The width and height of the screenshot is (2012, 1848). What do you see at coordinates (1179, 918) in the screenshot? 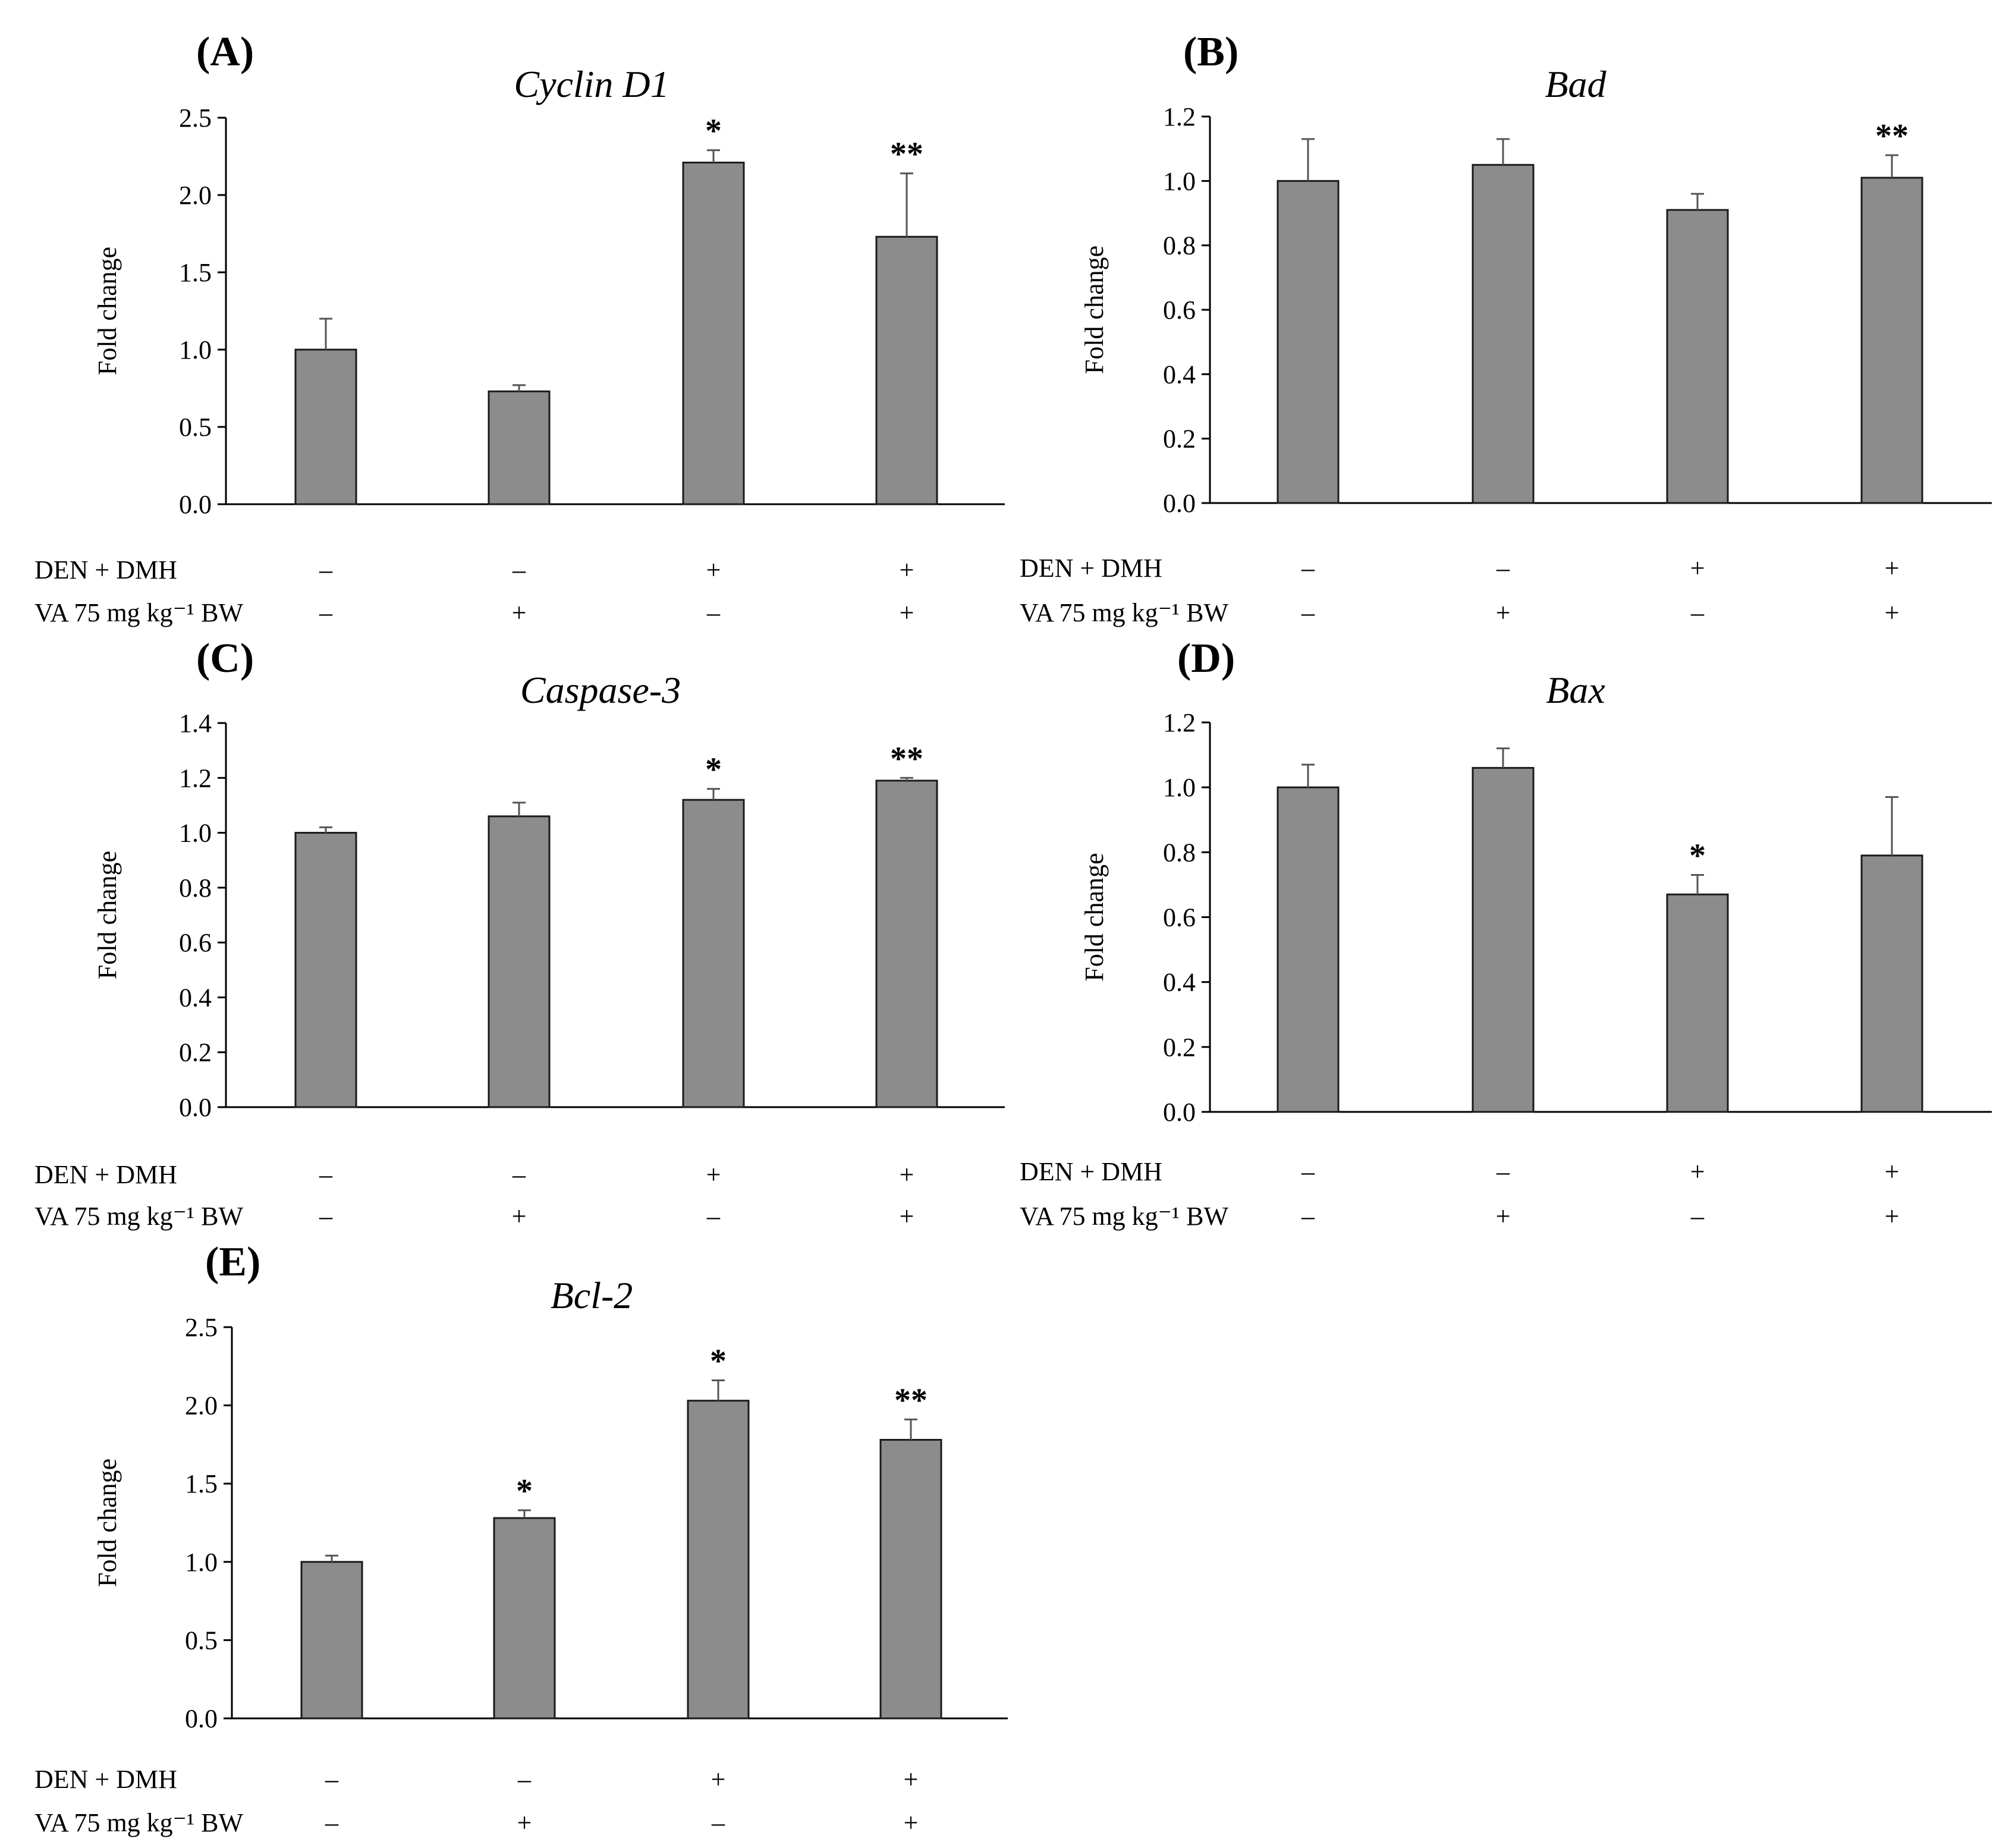
I see `y-tick-label: 0.6` at bounding box center [1179, 918].